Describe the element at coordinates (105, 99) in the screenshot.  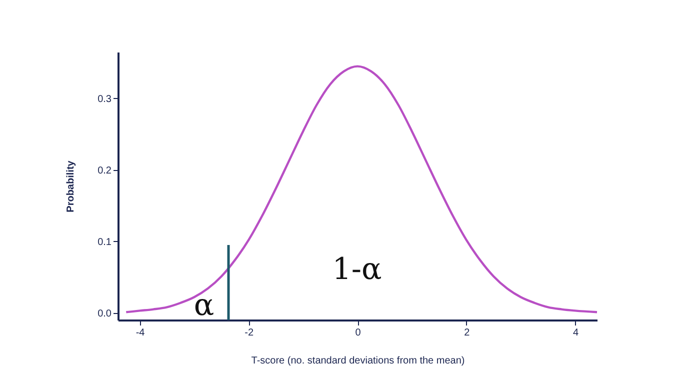
I see `y-tick-label: 0.3` at that location.